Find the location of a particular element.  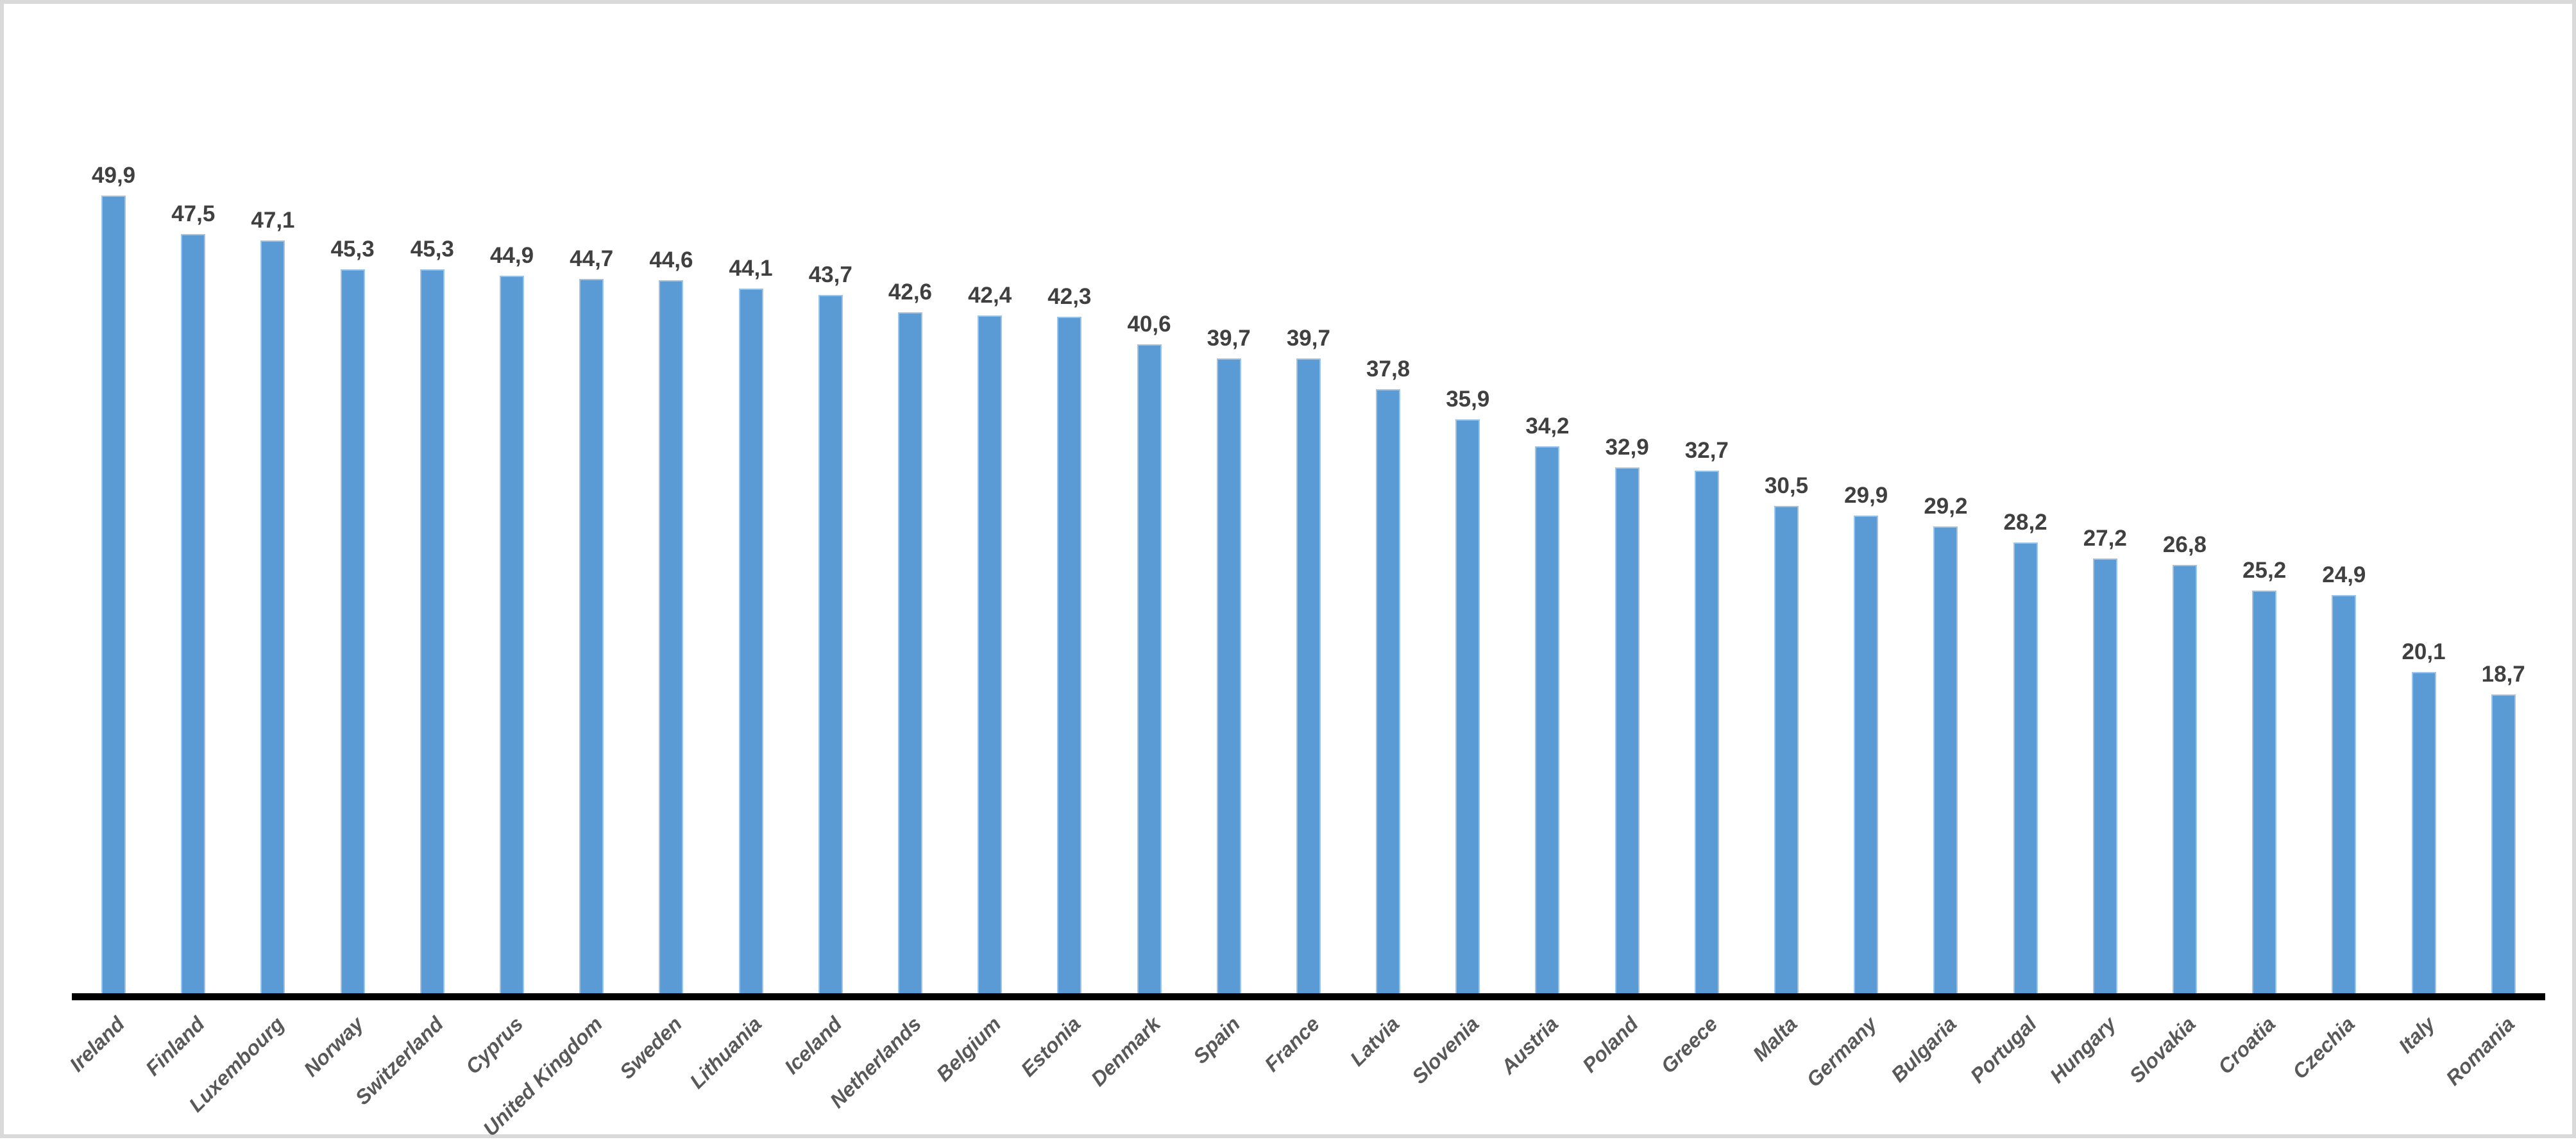

bar-slot: 42,3 is located at coordinates (1069, 501).